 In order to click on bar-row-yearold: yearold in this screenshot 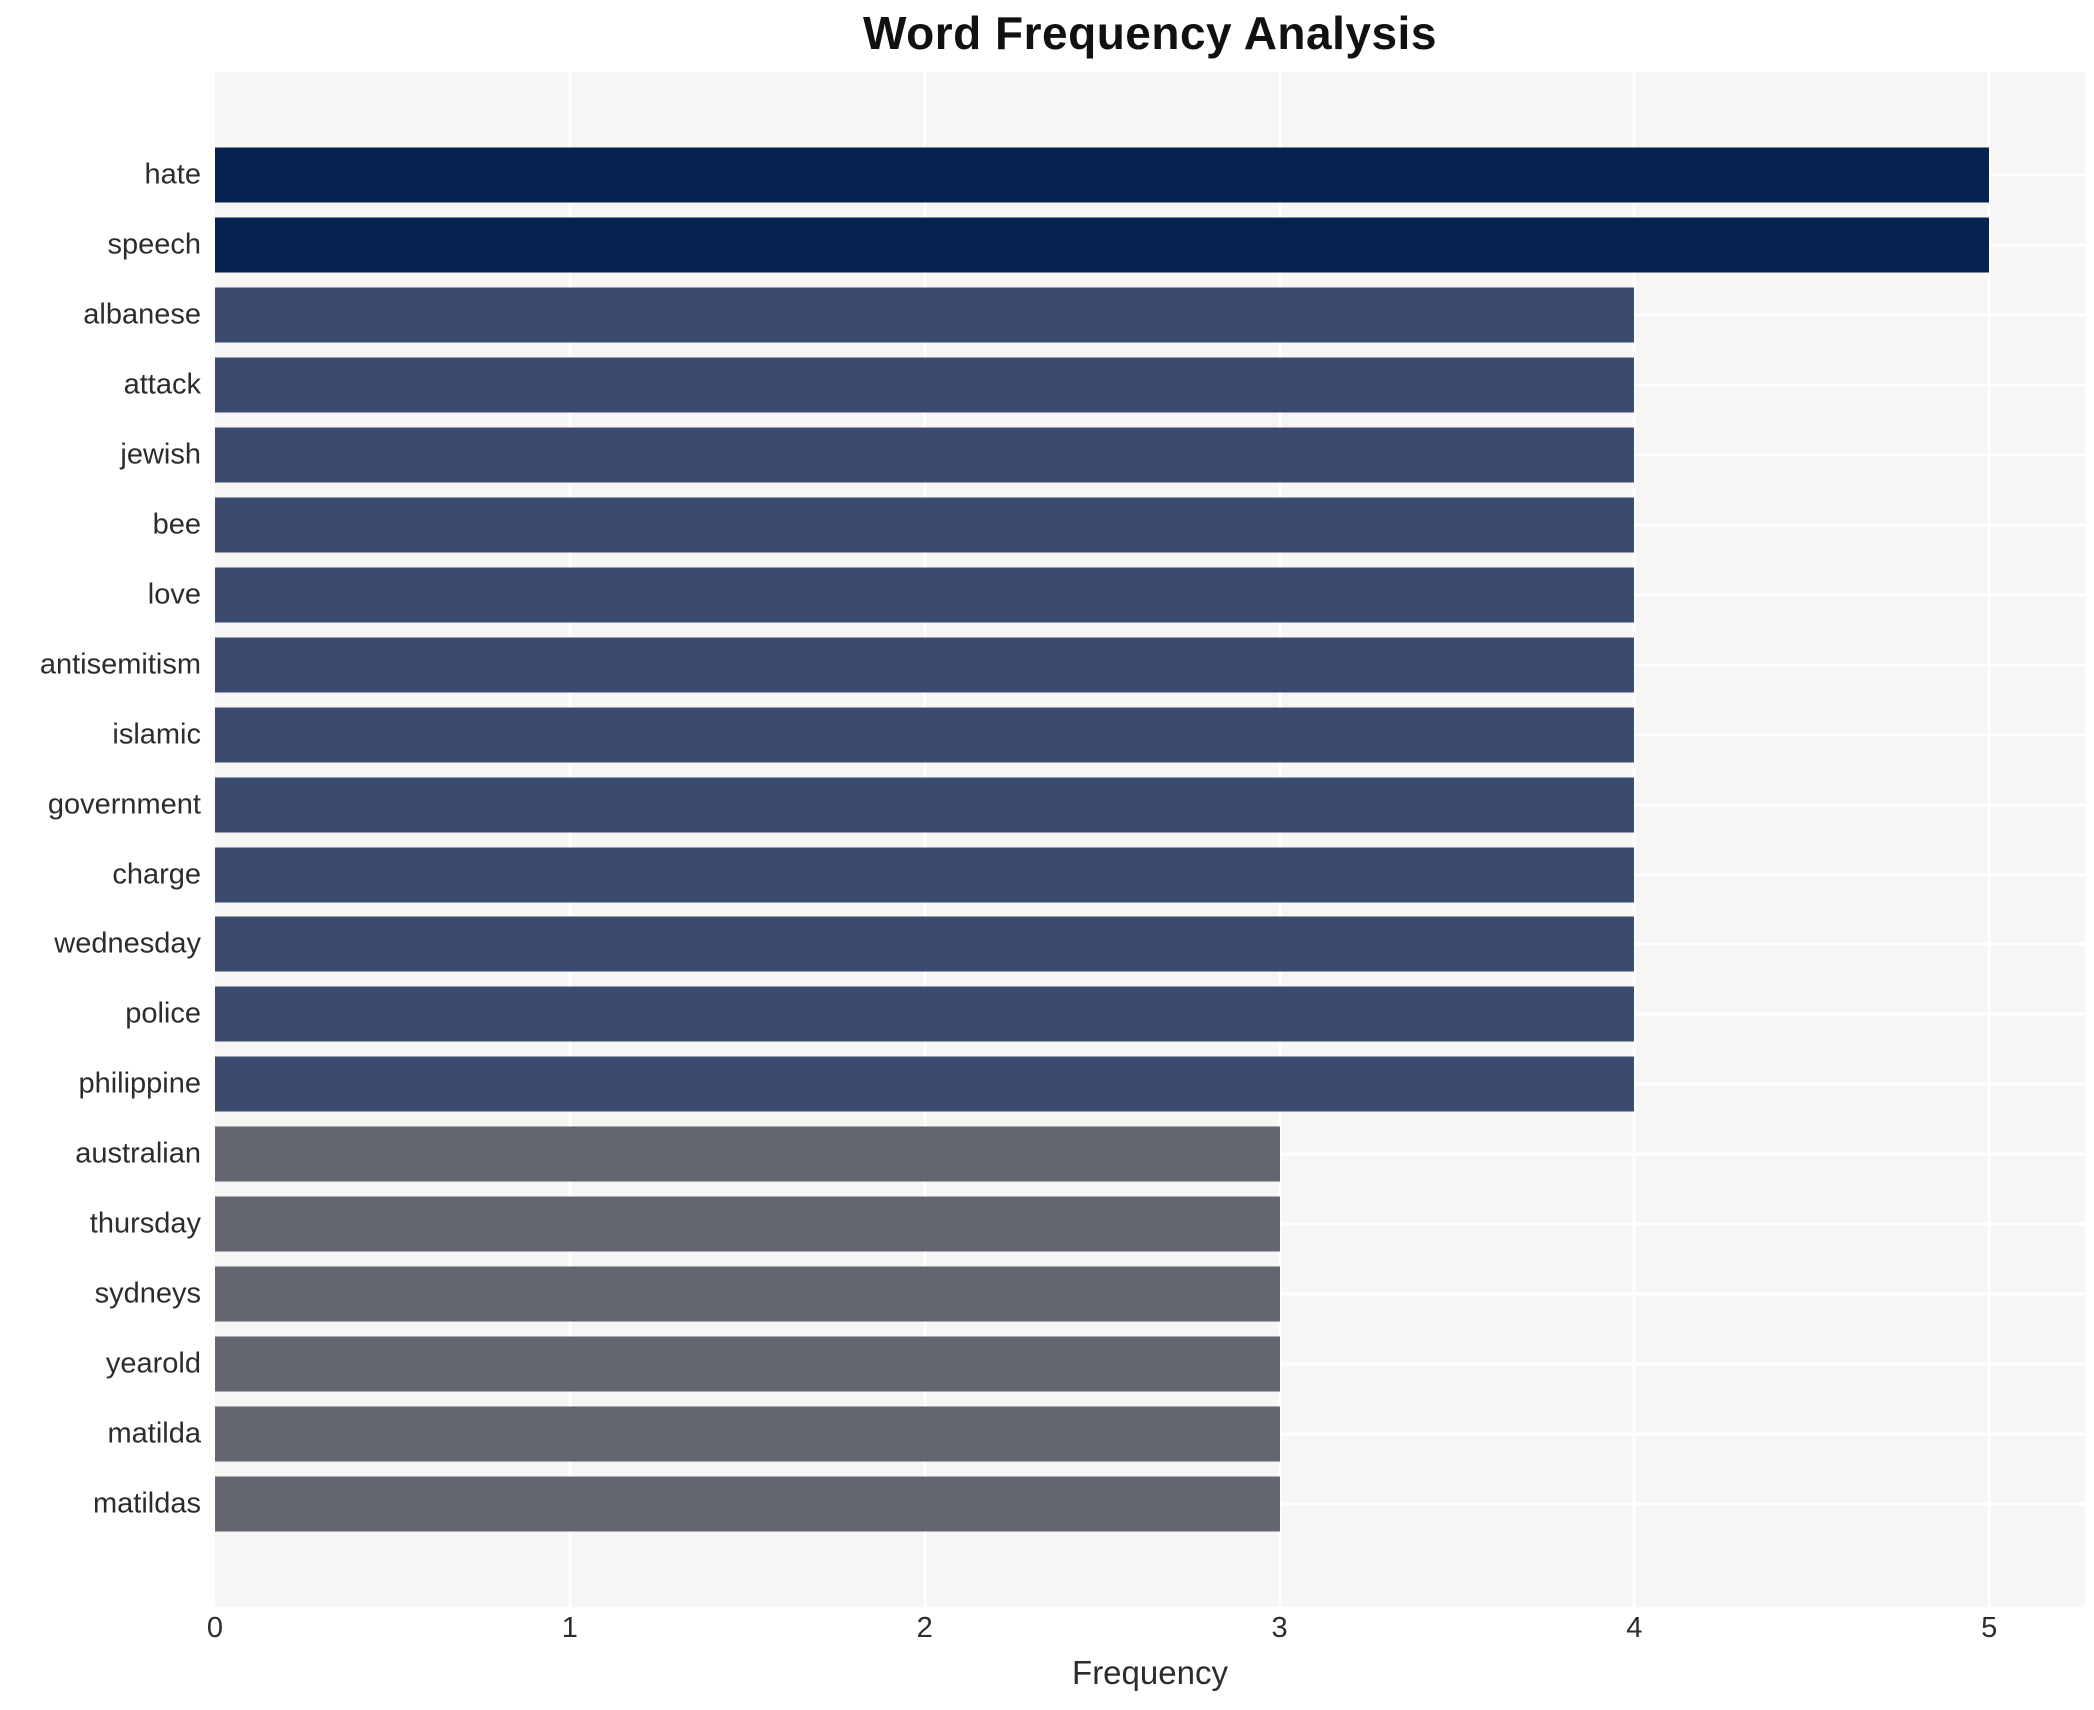, I will do `click(1095, 1364)`.